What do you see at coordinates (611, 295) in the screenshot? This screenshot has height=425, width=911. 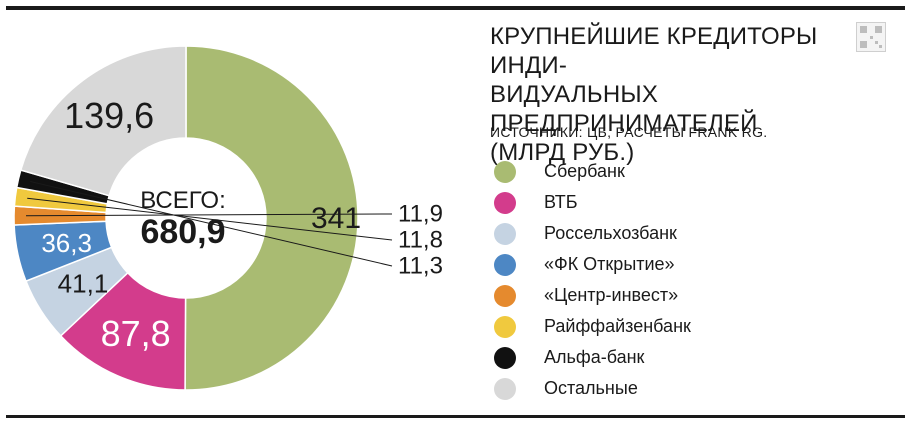 I see `legend-label: «Центр-инвест»` at bounding box center [611, 295].